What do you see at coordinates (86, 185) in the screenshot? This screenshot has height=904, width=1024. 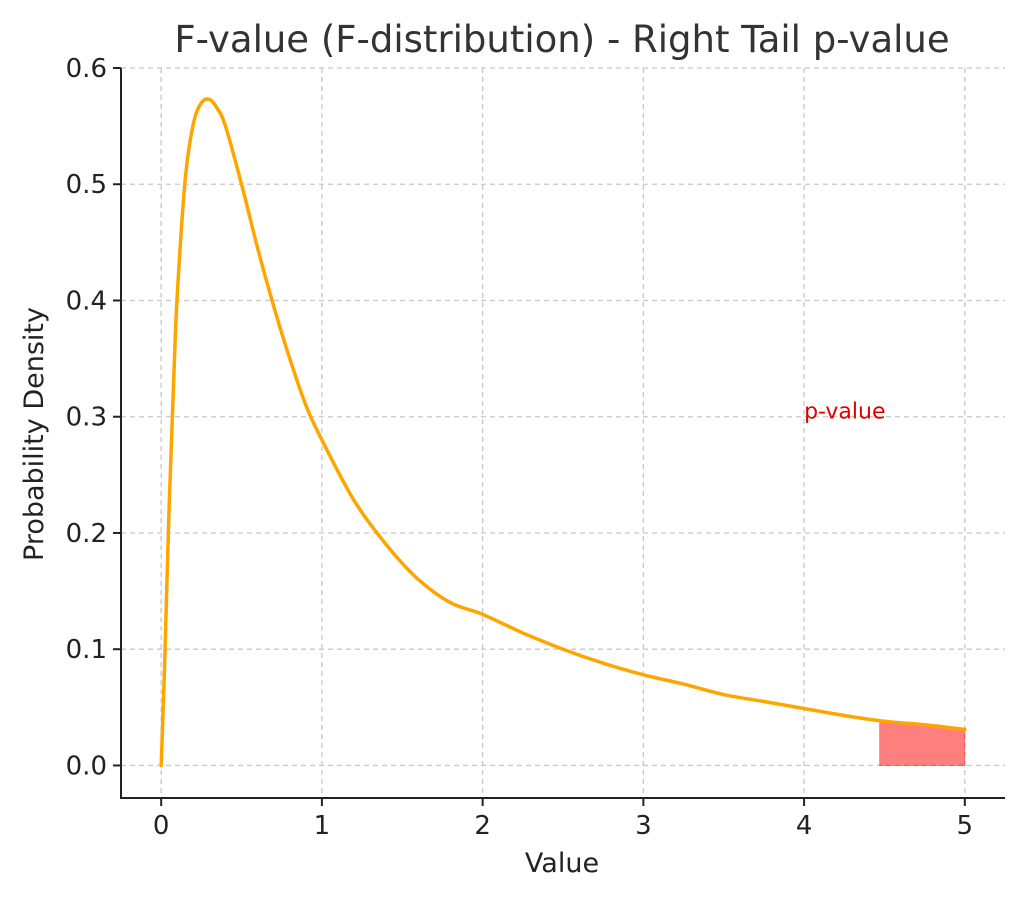 I see `y-tick-label: 0.5` at bounding box center [86, 185].